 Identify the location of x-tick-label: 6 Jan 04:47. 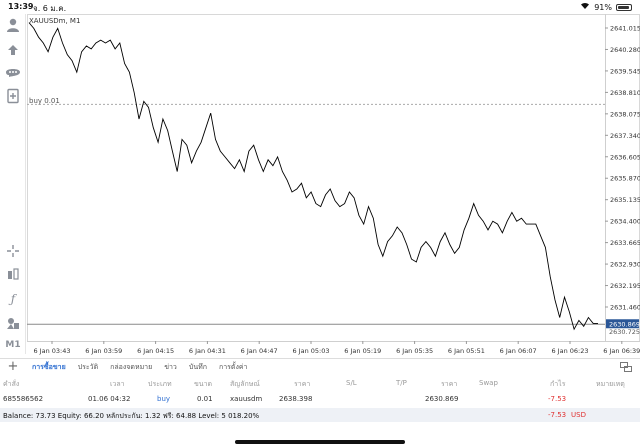
(259, 351).